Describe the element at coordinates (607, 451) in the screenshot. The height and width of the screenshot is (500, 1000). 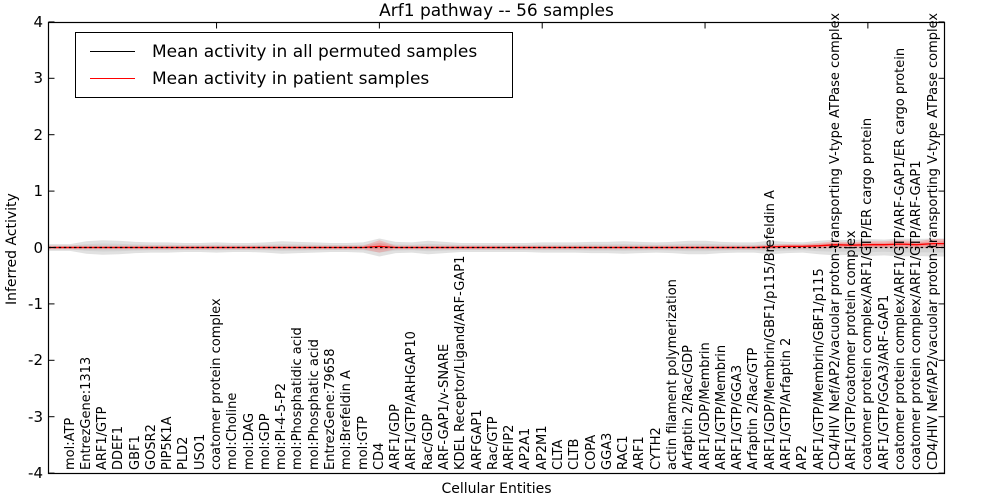
I see `x-tick-label: GGA3` at that location.